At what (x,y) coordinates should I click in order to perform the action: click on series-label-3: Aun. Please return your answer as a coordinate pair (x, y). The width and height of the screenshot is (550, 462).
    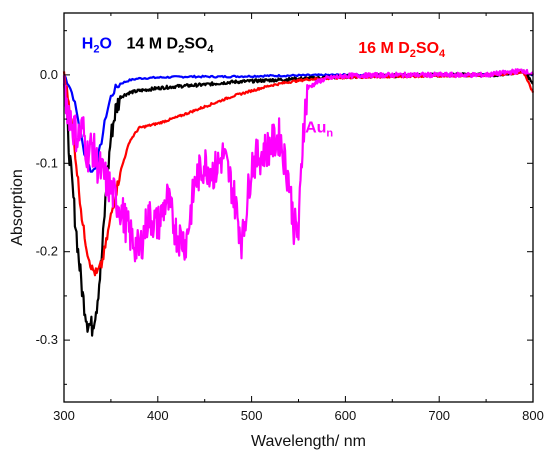
    Looking at the image, I should click on (319, 129).